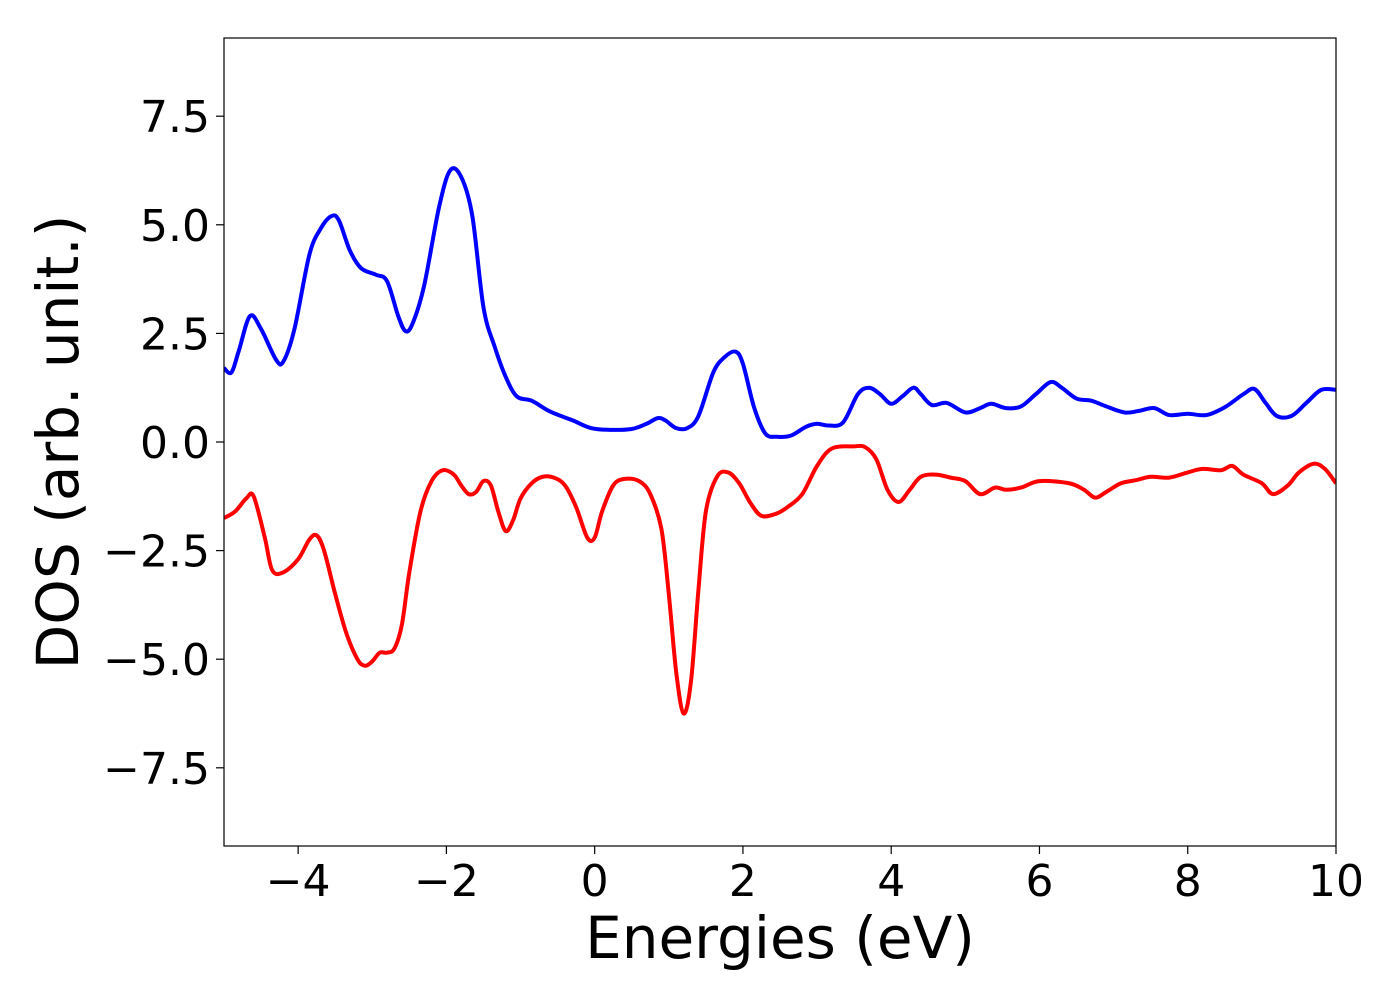  Describe the element at coordinates (780, 938) in the screenshot. I see `x-axis-label: Energies (eV)` at that location.